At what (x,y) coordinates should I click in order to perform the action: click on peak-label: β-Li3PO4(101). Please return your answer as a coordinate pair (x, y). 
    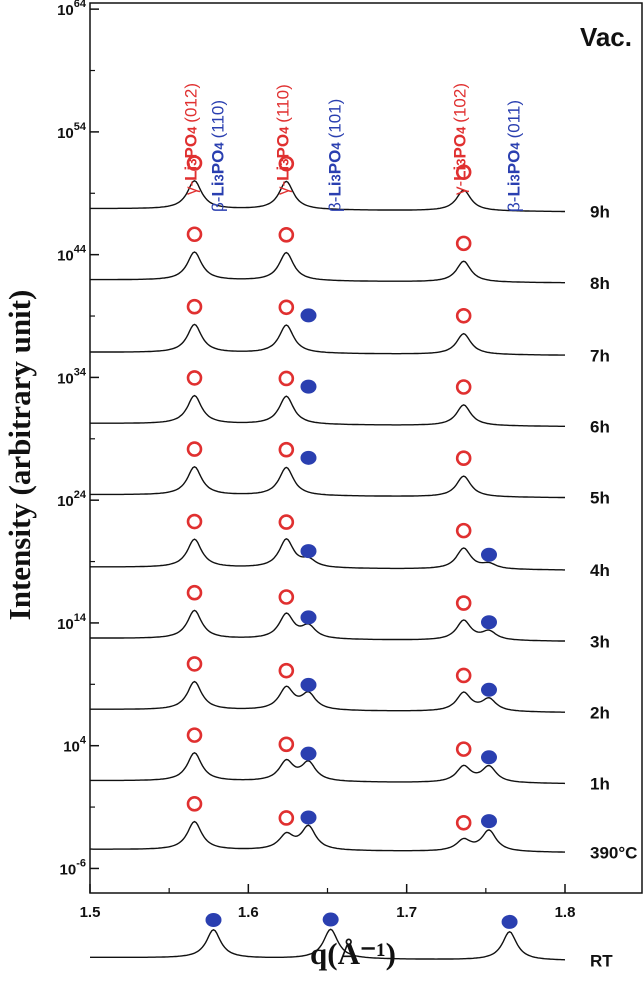
    Looking at the image, I should click on (335, 155).